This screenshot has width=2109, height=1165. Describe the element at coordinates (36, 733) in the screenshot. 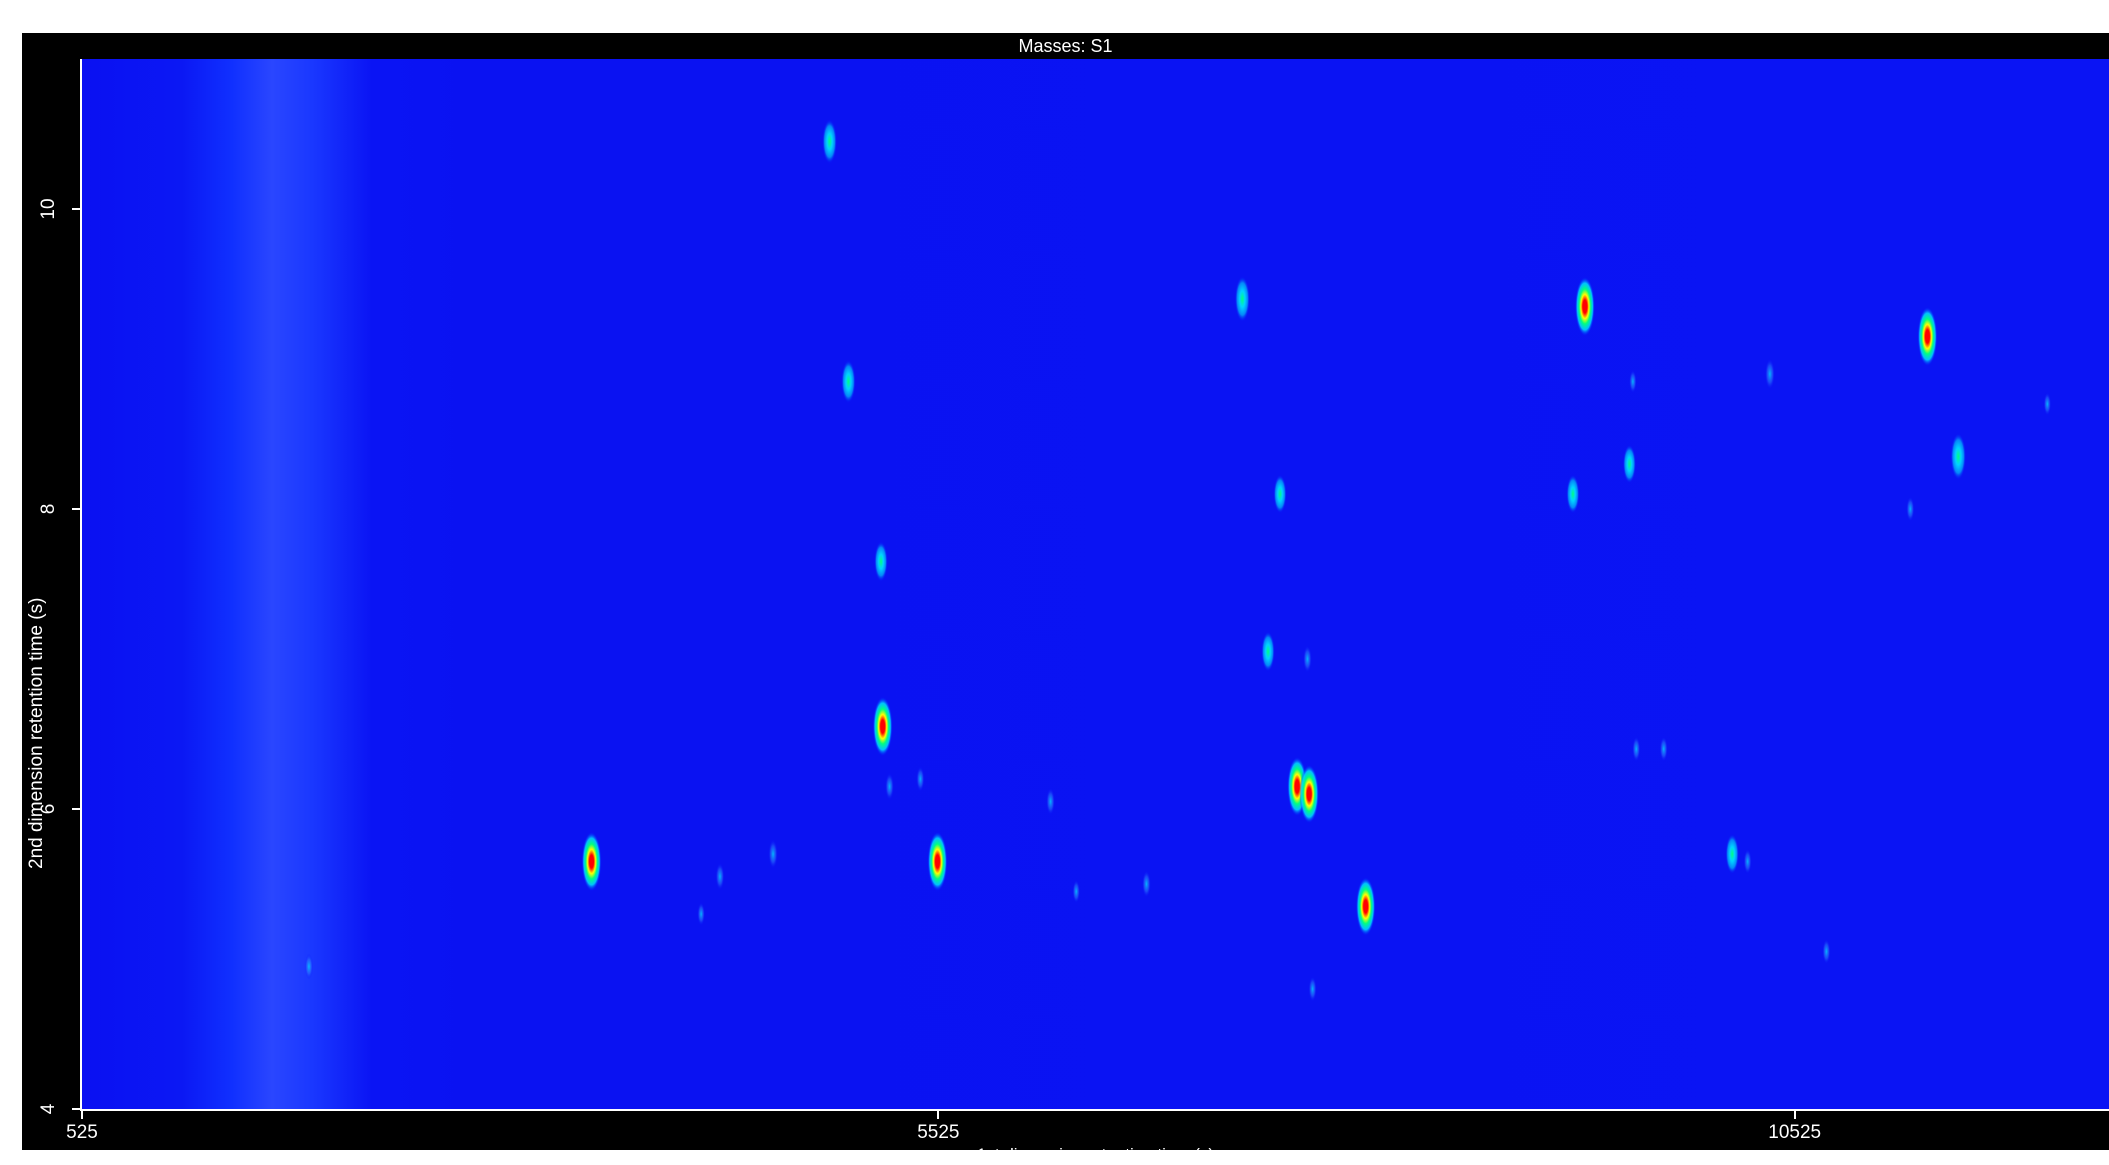

I see `y-axis-label: 2nd dimension retention time (s)` at that location.